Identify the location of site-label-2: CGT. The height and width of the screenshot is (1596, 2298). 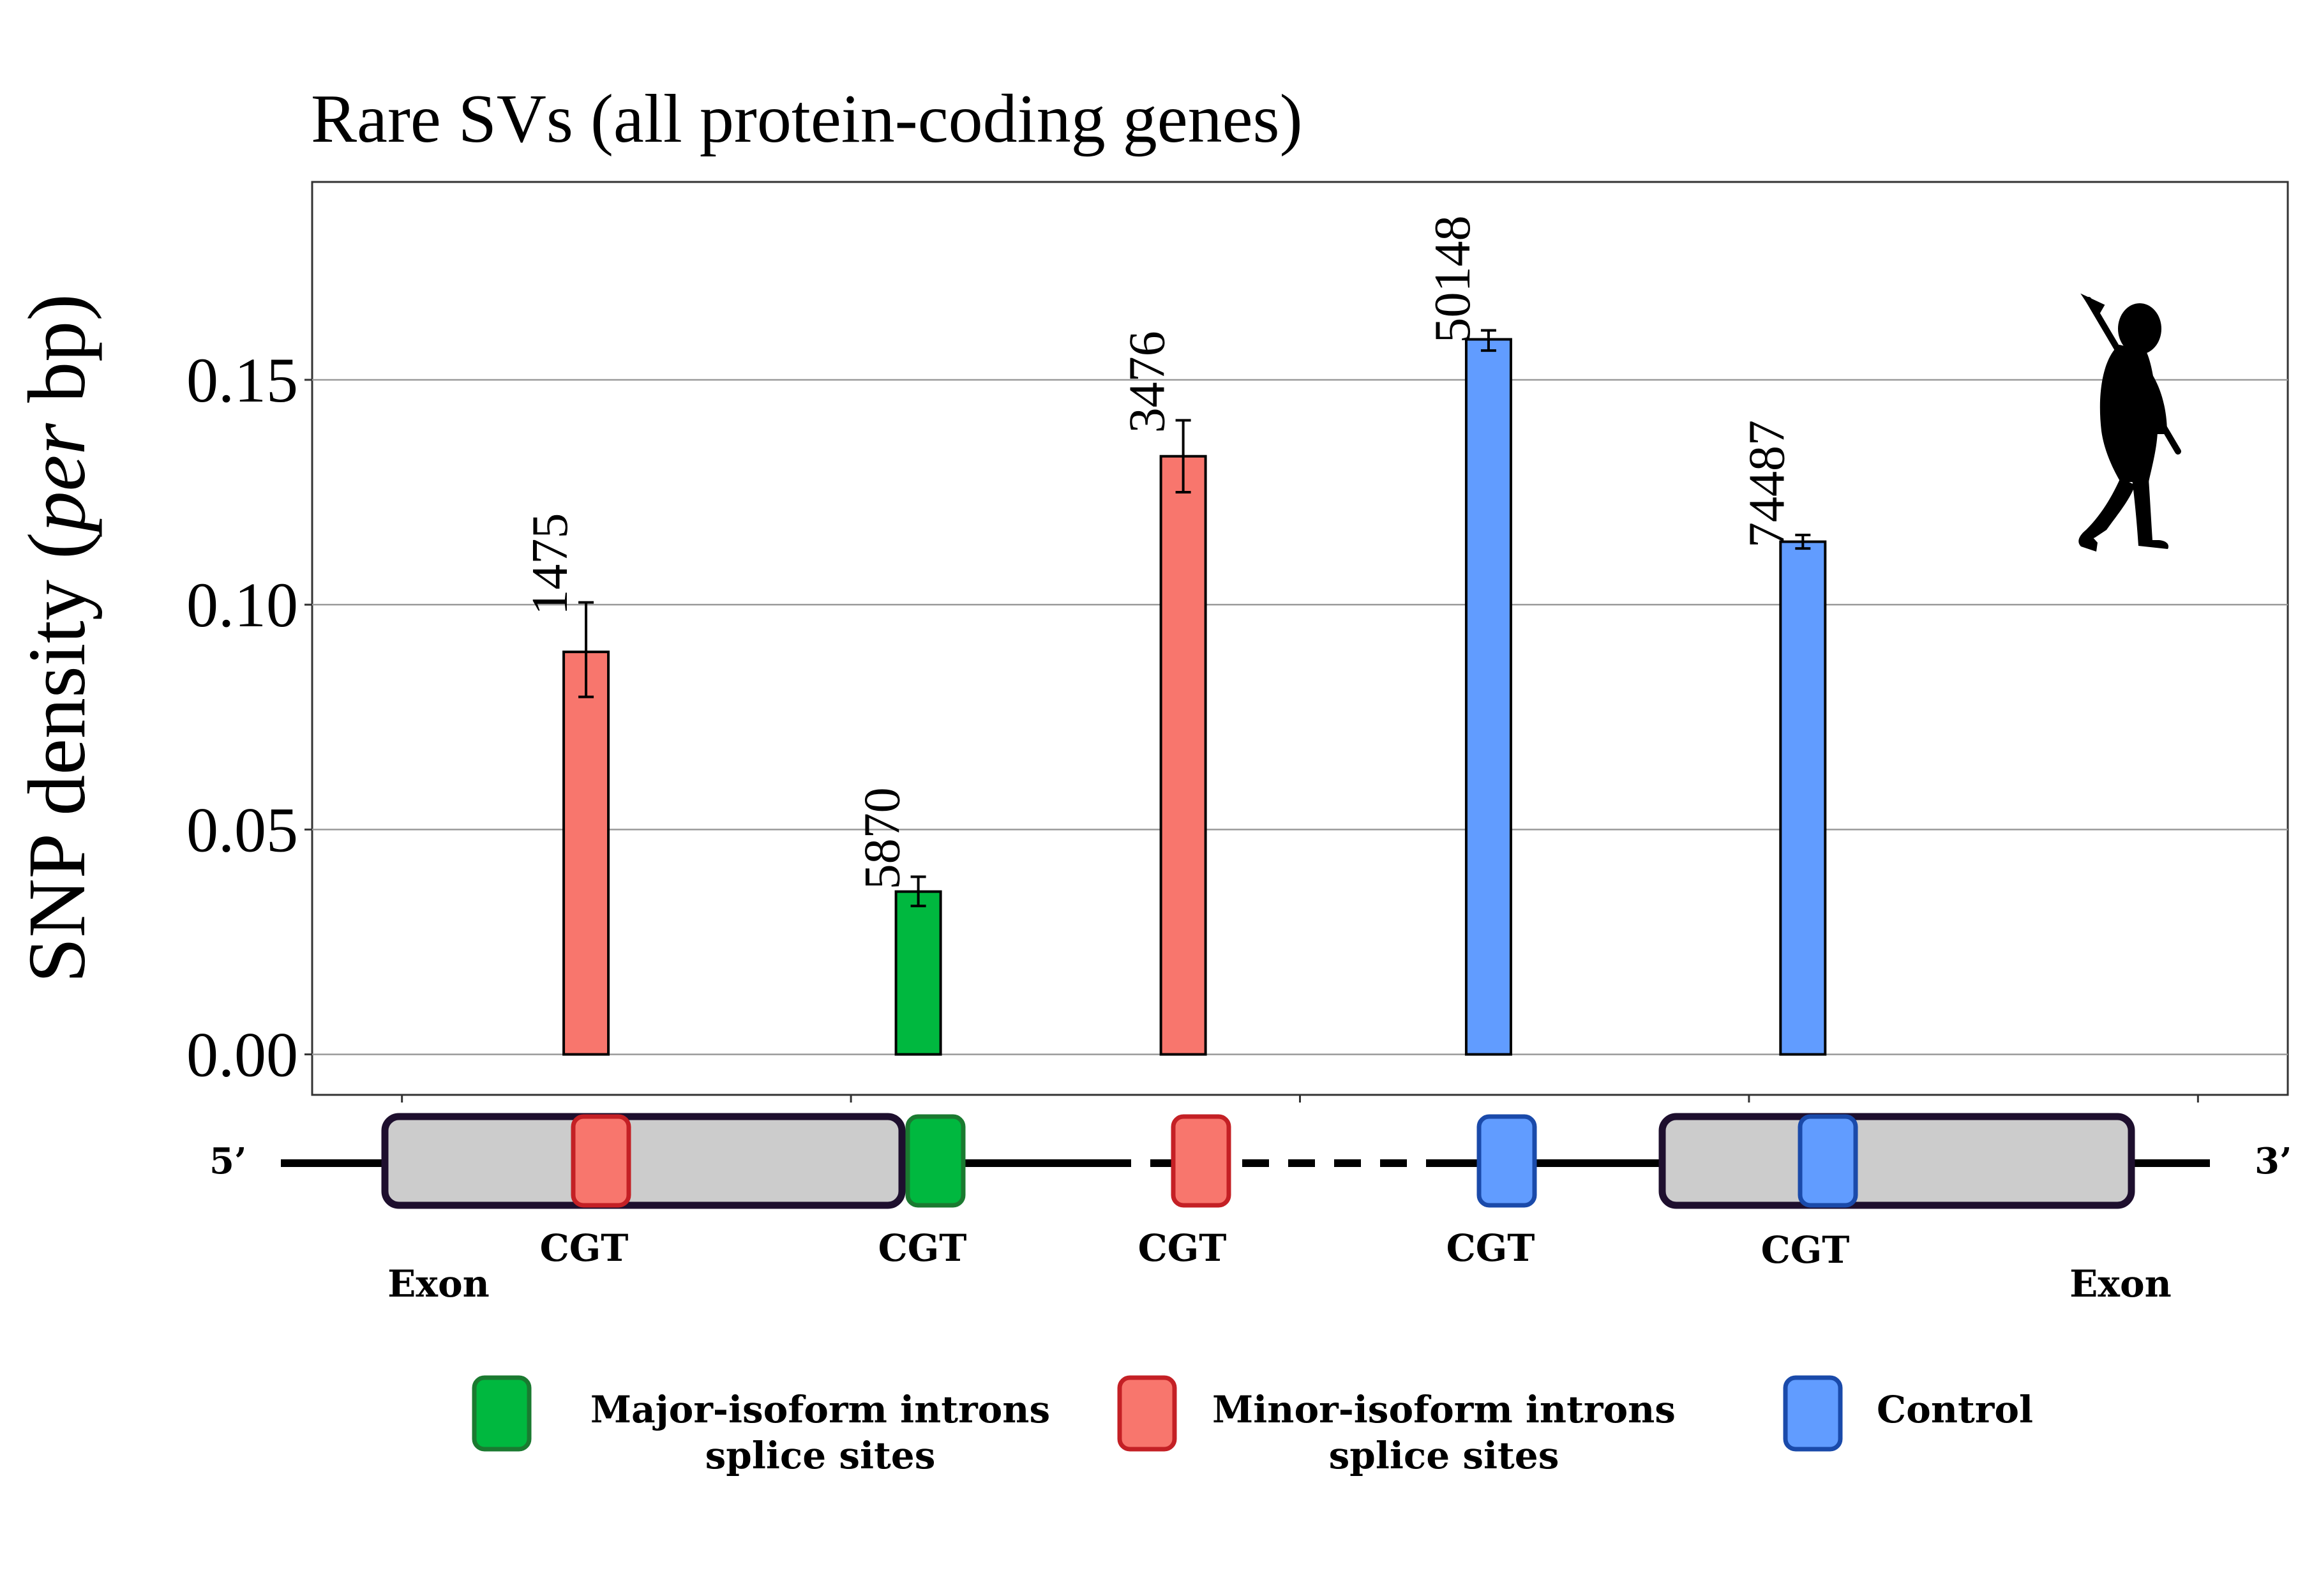
(922, 1248).